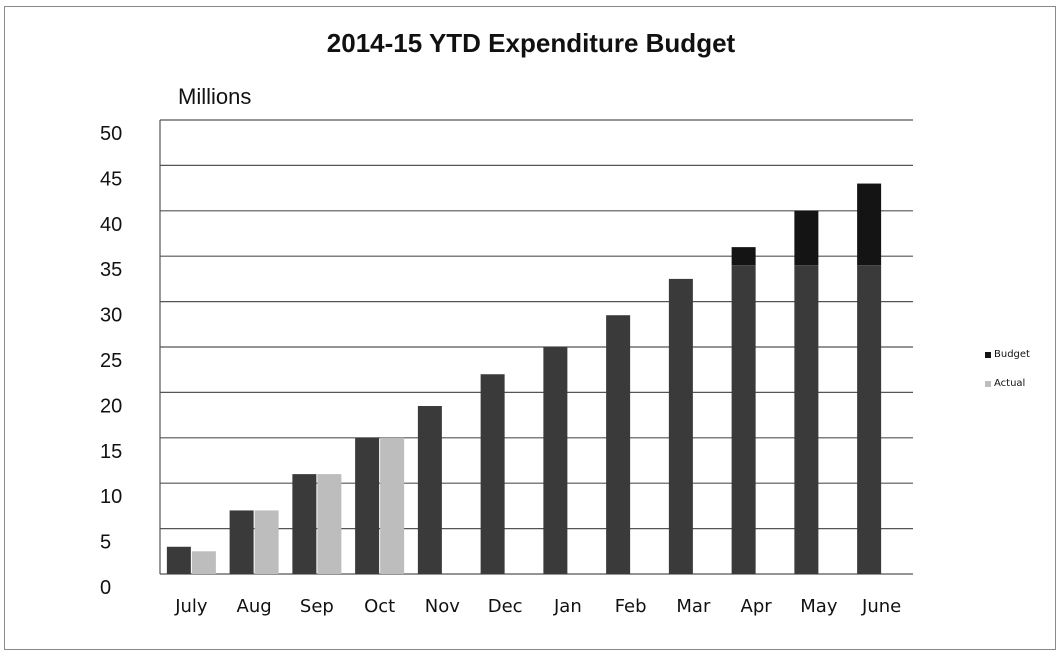 The width and height of the screenshot is (1062, 653). Describe the element at coordinates (492, 474) in the screenshot. I see `bar-budget-dec` at that location.